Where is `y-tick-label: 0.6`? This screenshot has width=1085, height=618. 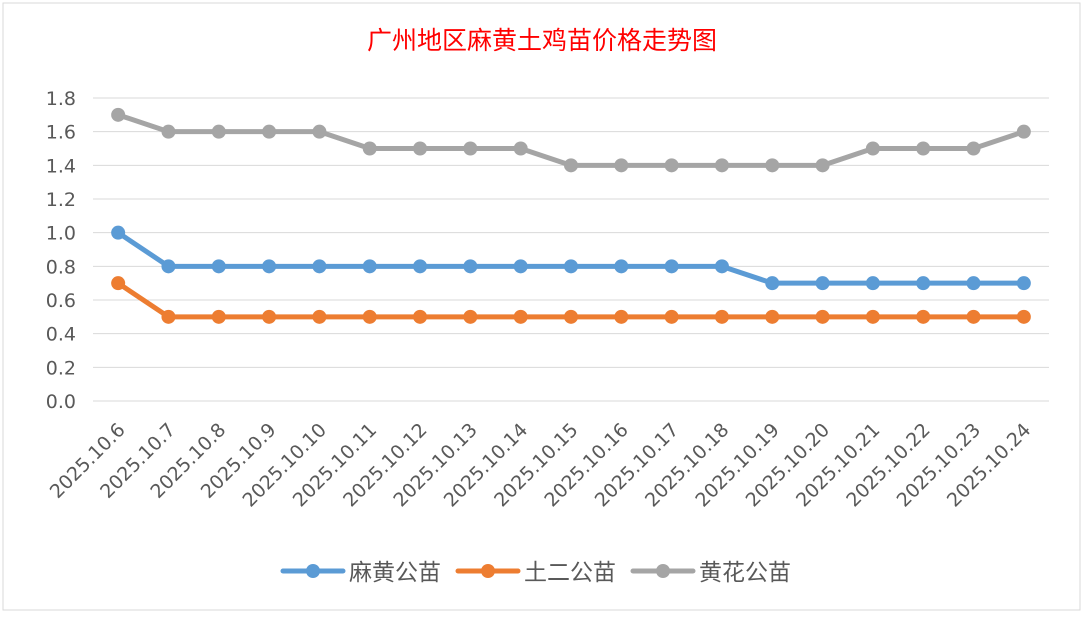 y-tick-label: 0.6 is located at coordinates (61, 301).